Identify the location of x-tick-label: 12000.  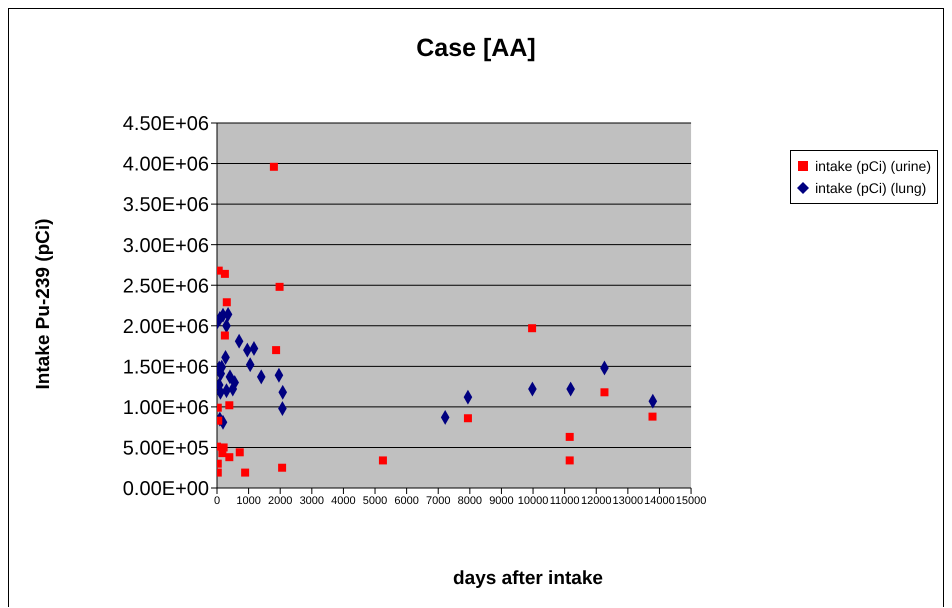
(596, 500).